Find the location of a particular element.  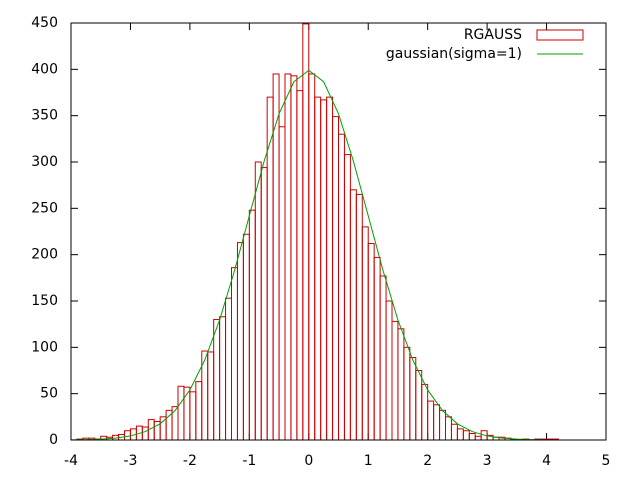

legend-swatch is located at coordinates (560, 35).